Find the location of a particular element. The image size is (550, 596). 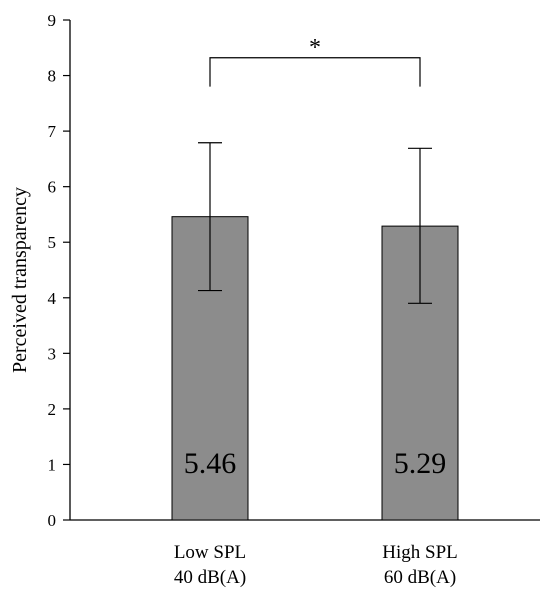

significance-bracket-line is located at coordinates (315, 72).